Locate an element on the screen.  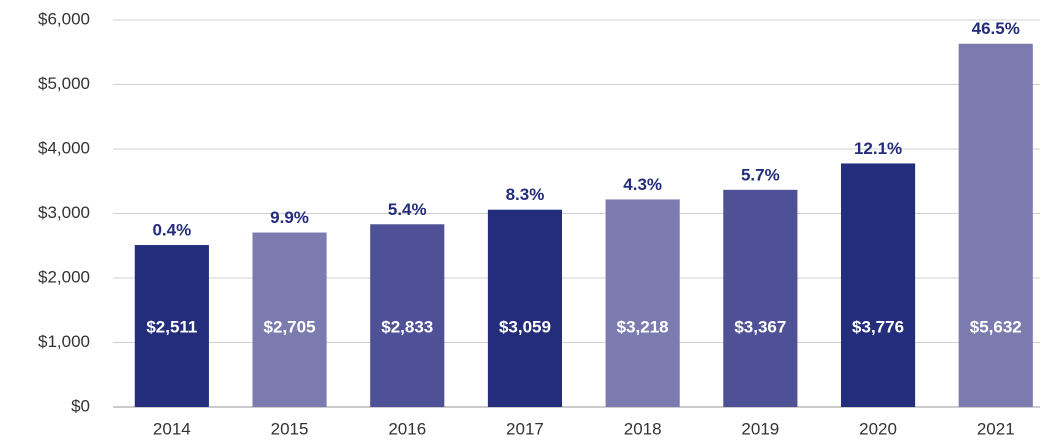
x-tick-label: 2015 is located at coordinates (290, 428).